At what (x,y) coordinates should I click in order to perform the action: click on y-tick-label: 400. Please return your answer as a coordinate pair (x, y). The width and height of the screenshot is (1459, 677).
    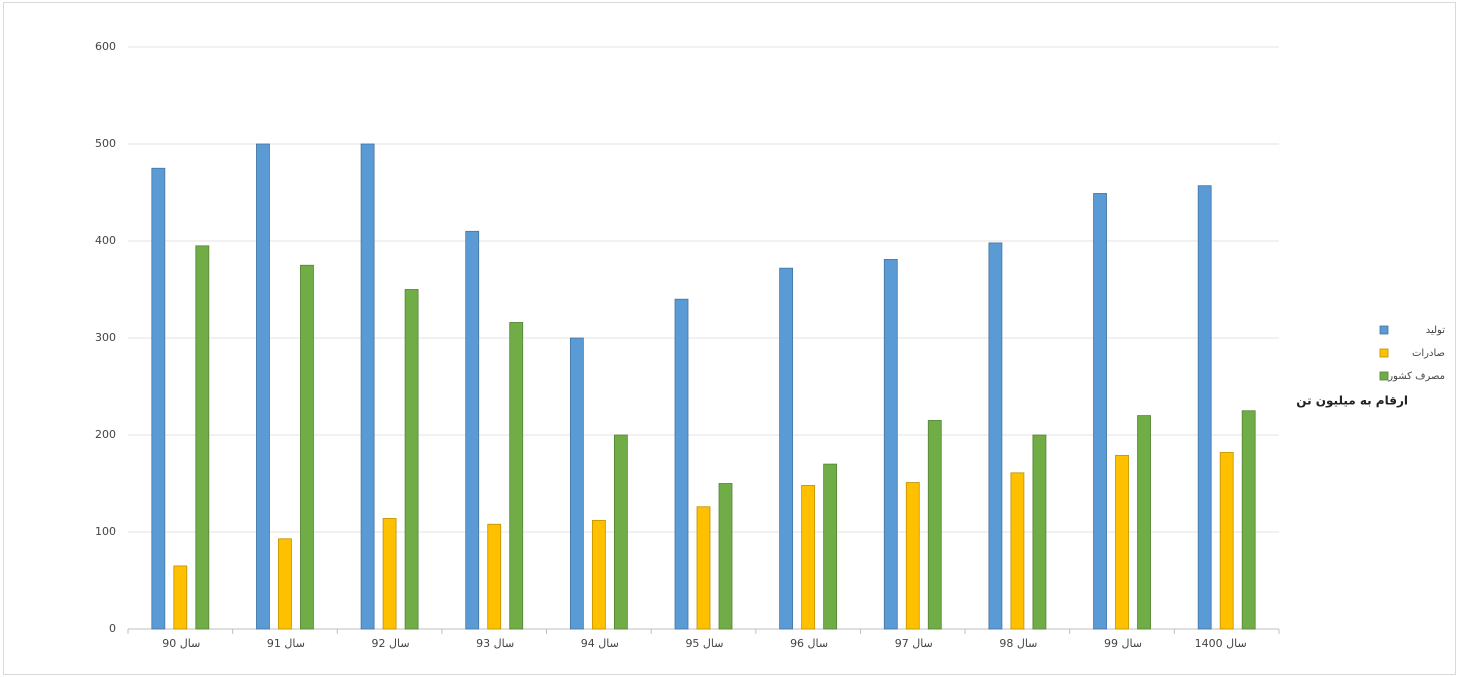
    Looking at the image, I should click on (105, 240).